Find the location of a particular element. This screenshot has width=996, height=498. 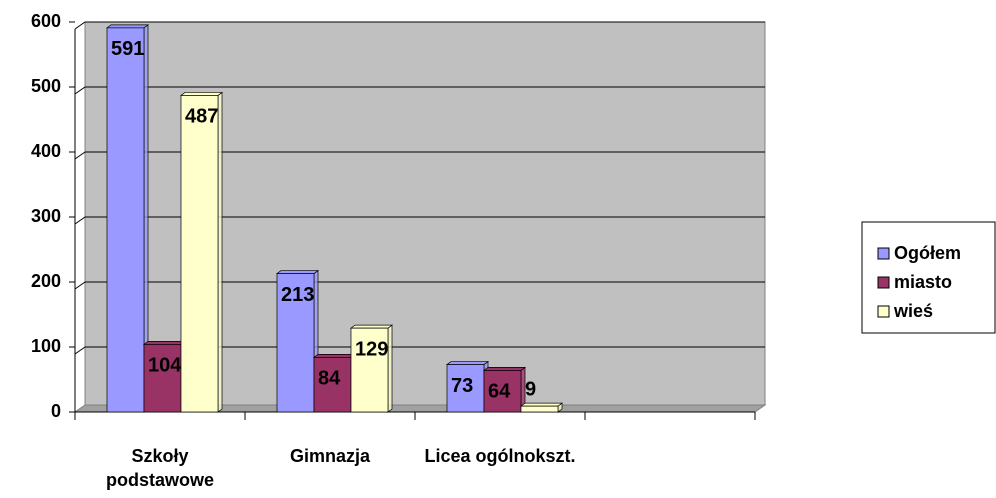

y-tick-label: 600 is located at coordinates (46, 21).